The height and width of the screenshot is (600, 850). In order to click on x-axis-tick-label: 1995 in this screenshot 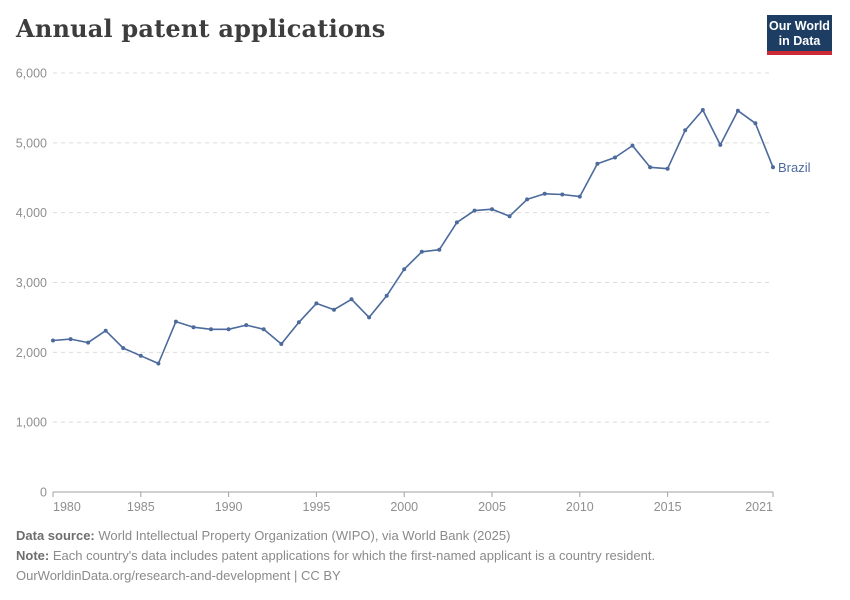, I will do `click(317, 507)`.